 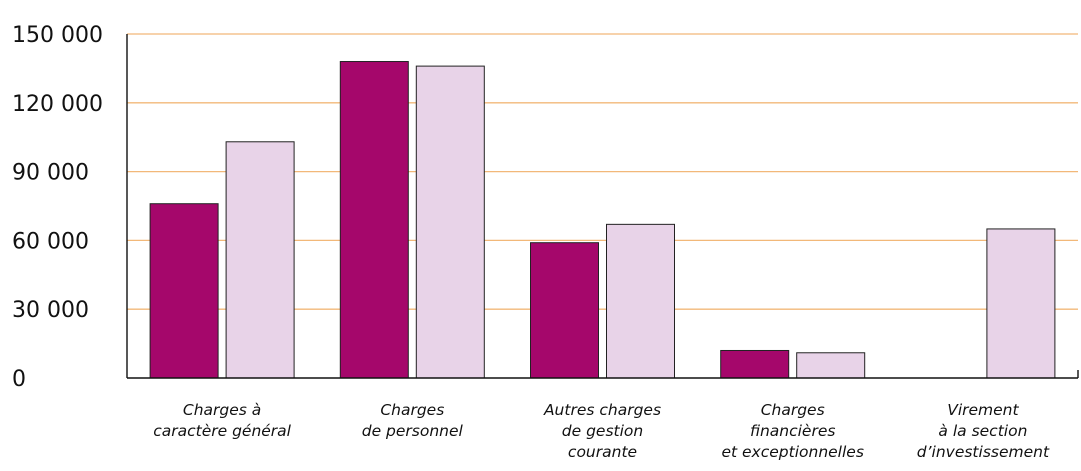 I want to click on category-label: Charges à caractère général, so click(x=222, y=420).